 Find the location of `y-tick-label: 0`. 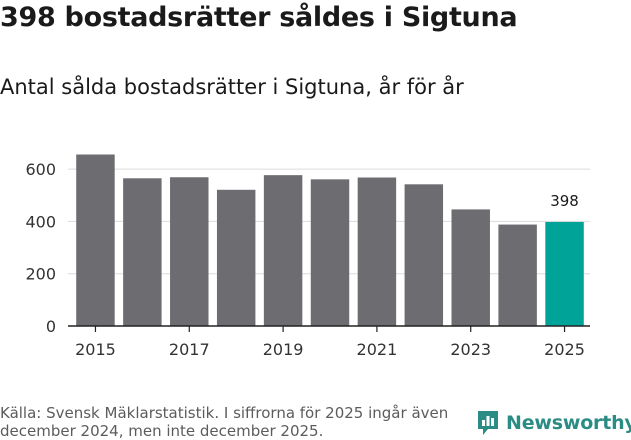

y-tick-label: 0 is located at coordinates (51, 326).